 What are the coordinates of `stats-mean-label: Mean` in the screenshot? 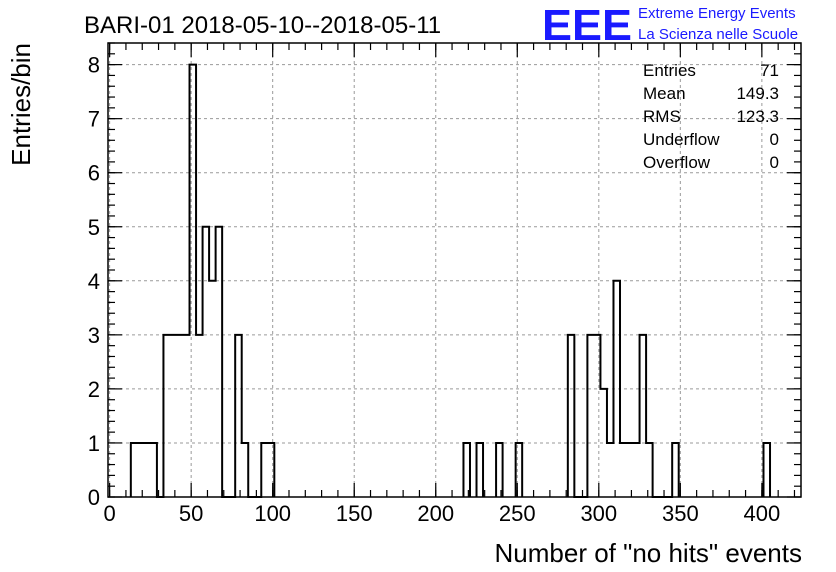 It's located at (664, 93).